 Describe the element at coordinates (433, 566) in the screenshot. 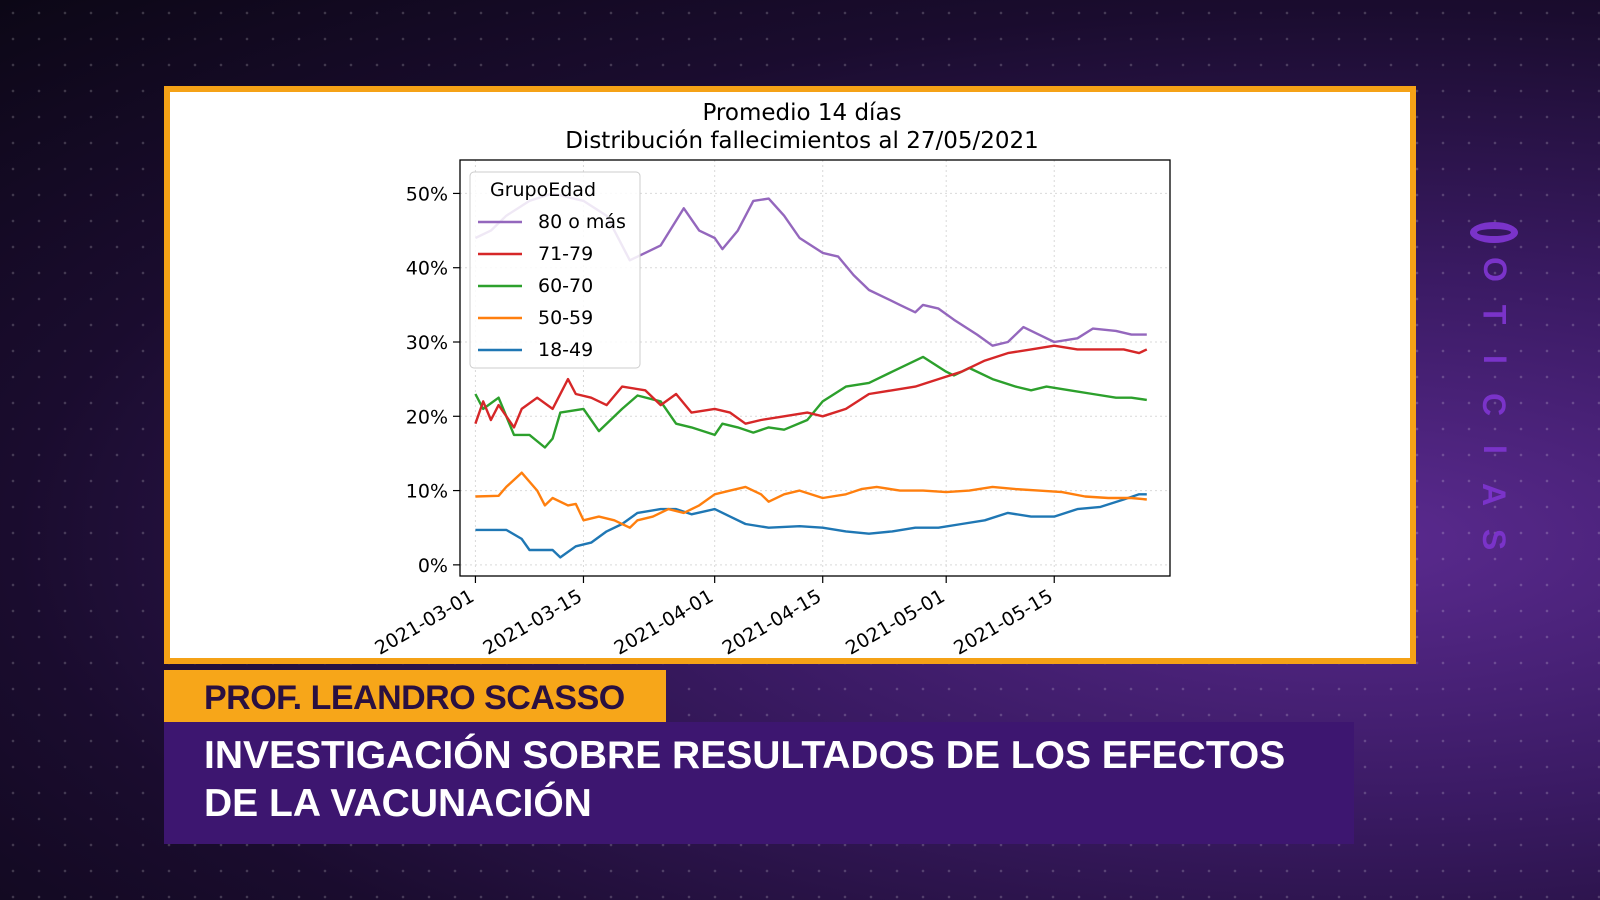

I see `y-tick-label: 0%` at that location.